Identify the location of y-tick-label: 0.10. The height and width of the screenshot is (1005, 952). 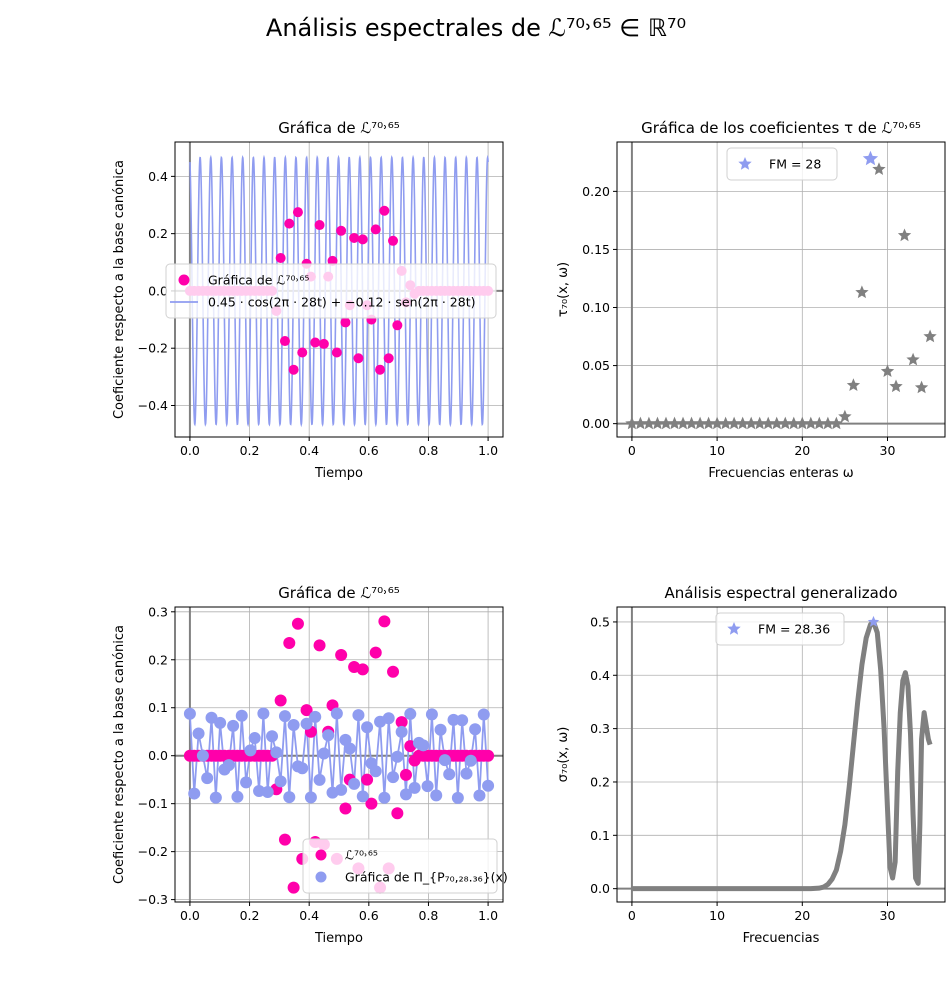
(596, 307).